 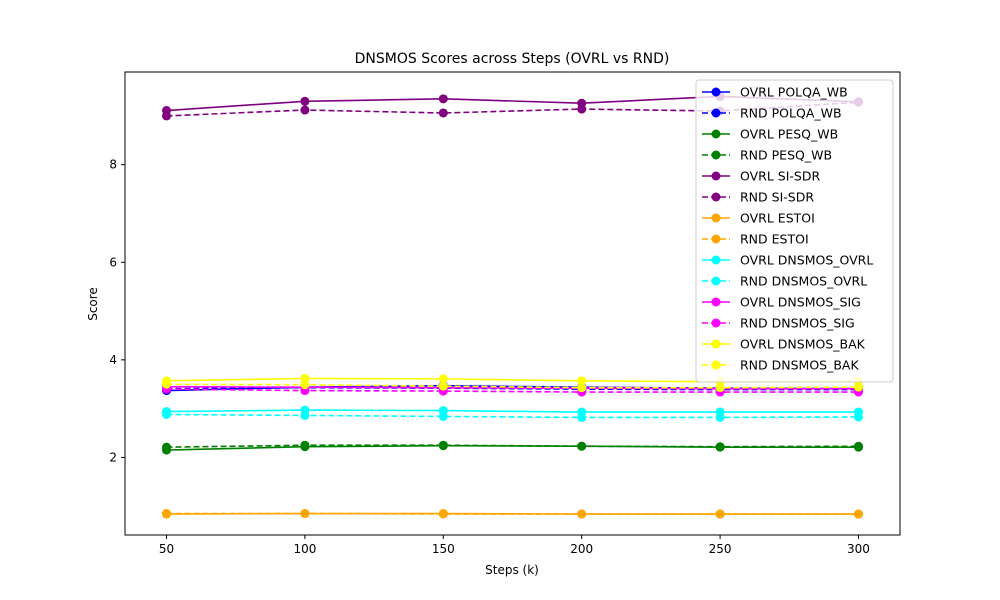 What do you see at coordinates (113, 457) in the screenshot?
I see `y-tick-label: 2` at bounding box center [113, 457].